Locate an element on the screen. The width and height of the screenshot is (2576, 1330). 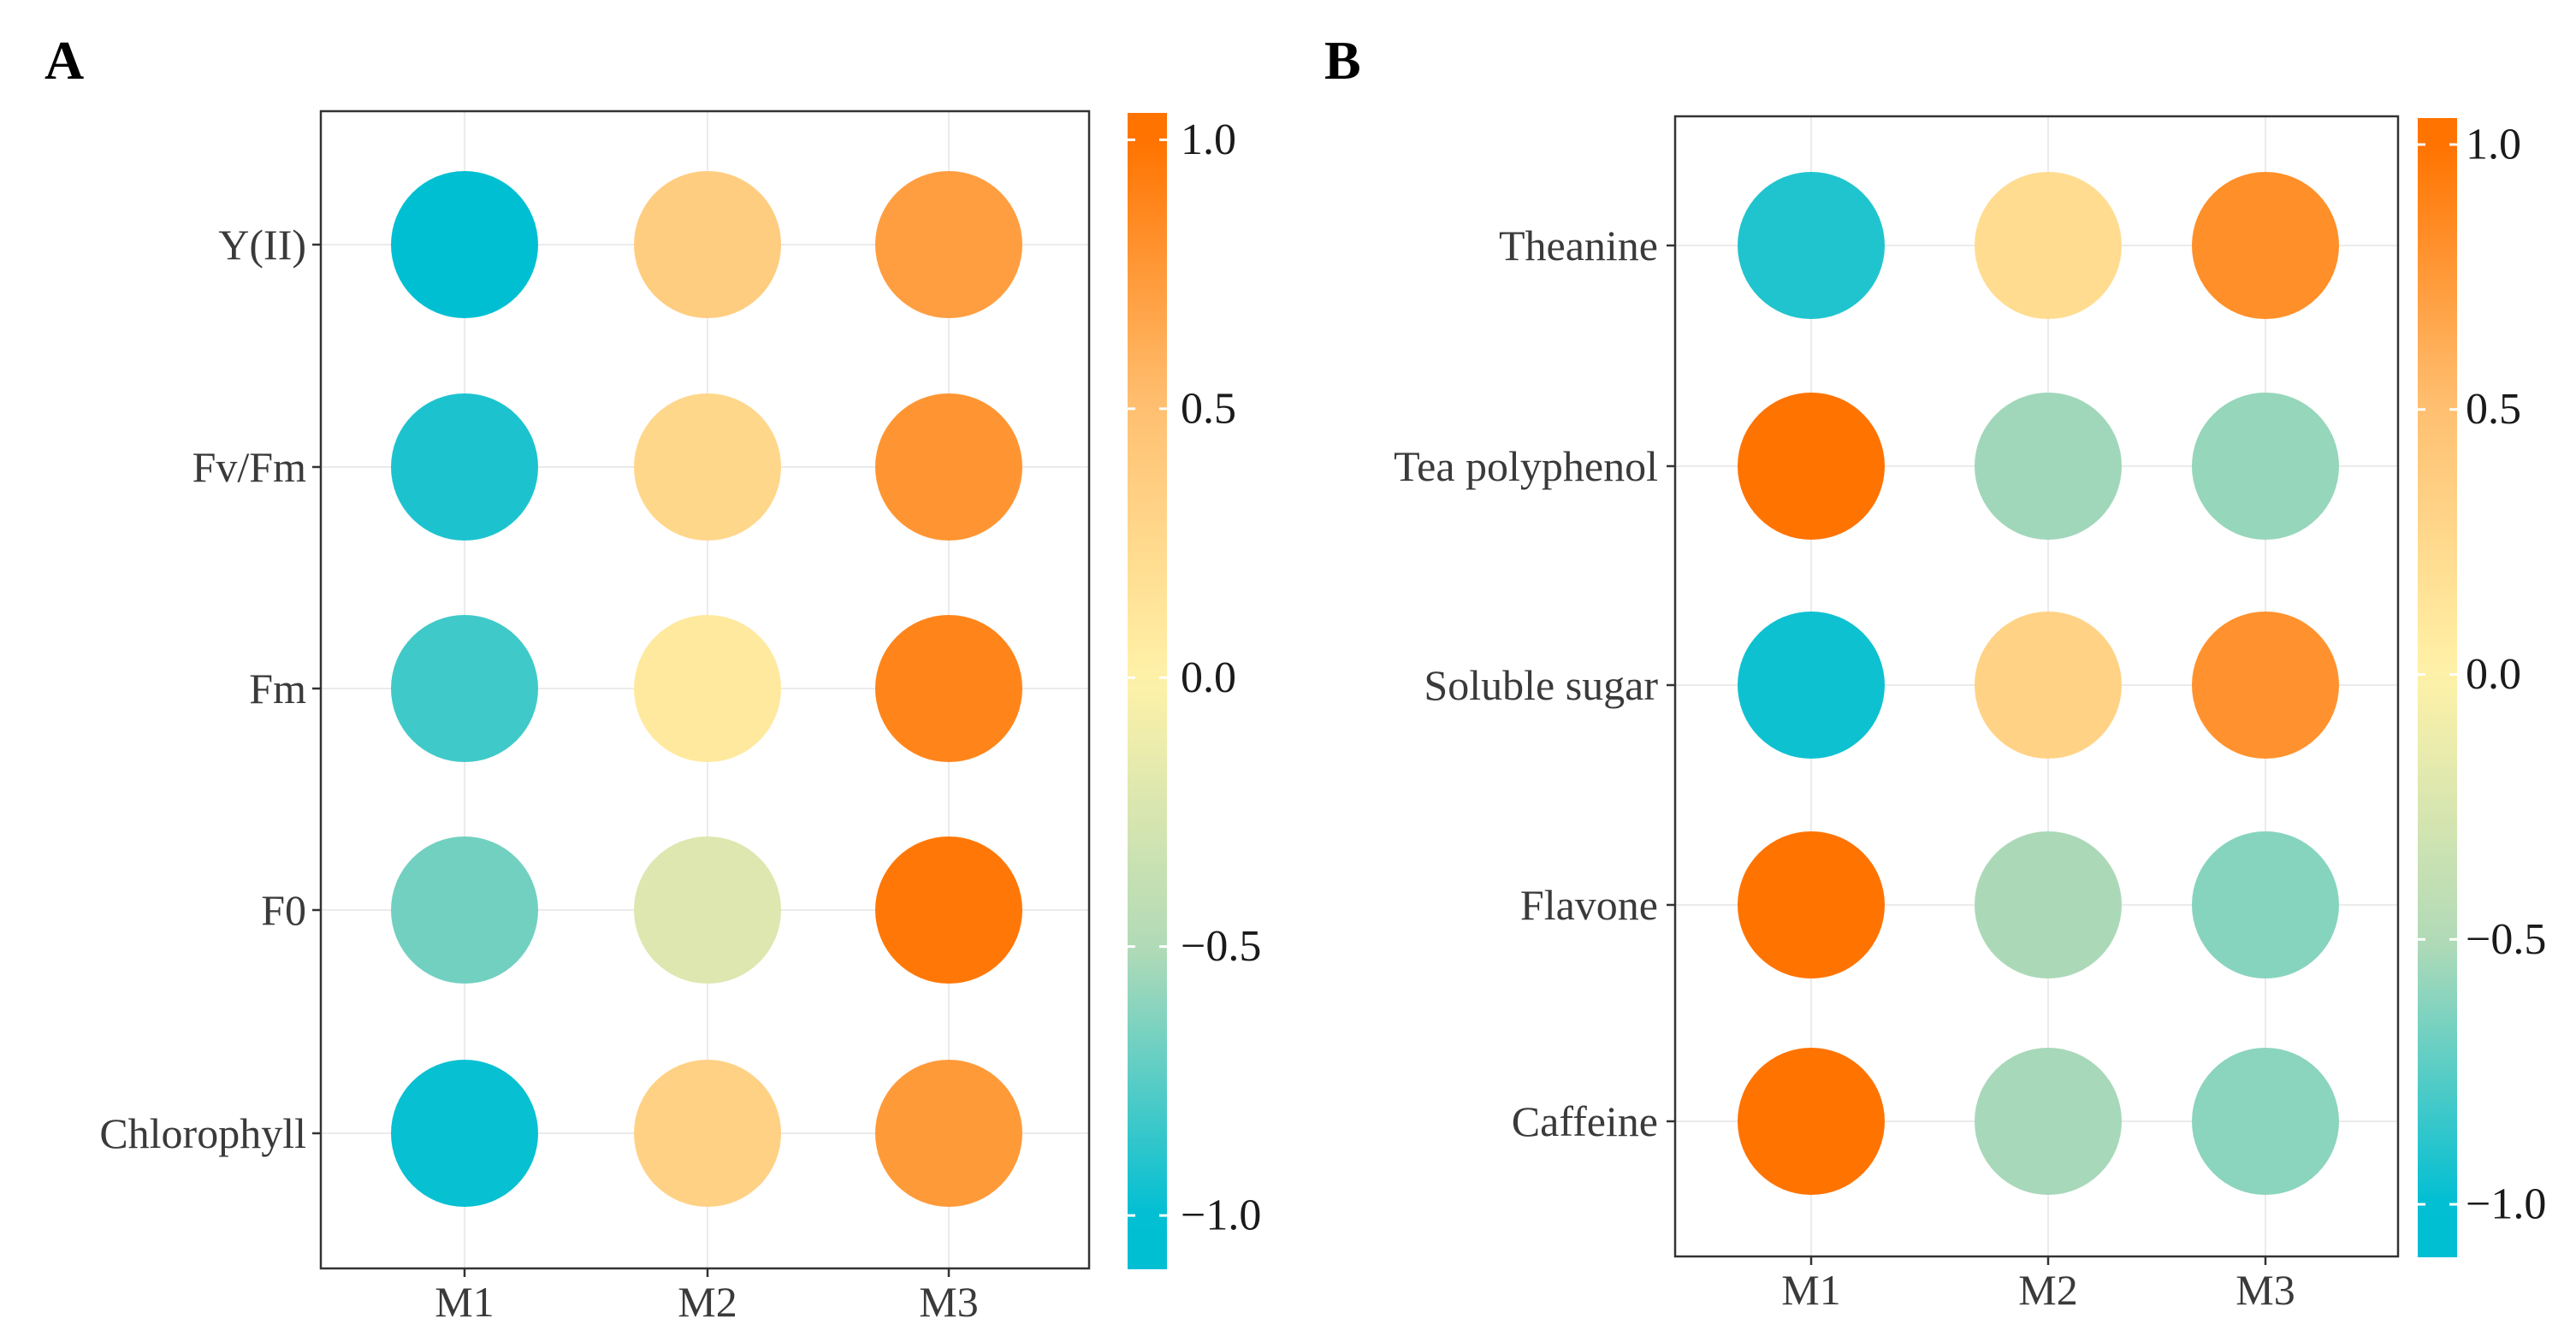
panel-b-dot-flavone-m2 is located at coordinates (2048, 904).